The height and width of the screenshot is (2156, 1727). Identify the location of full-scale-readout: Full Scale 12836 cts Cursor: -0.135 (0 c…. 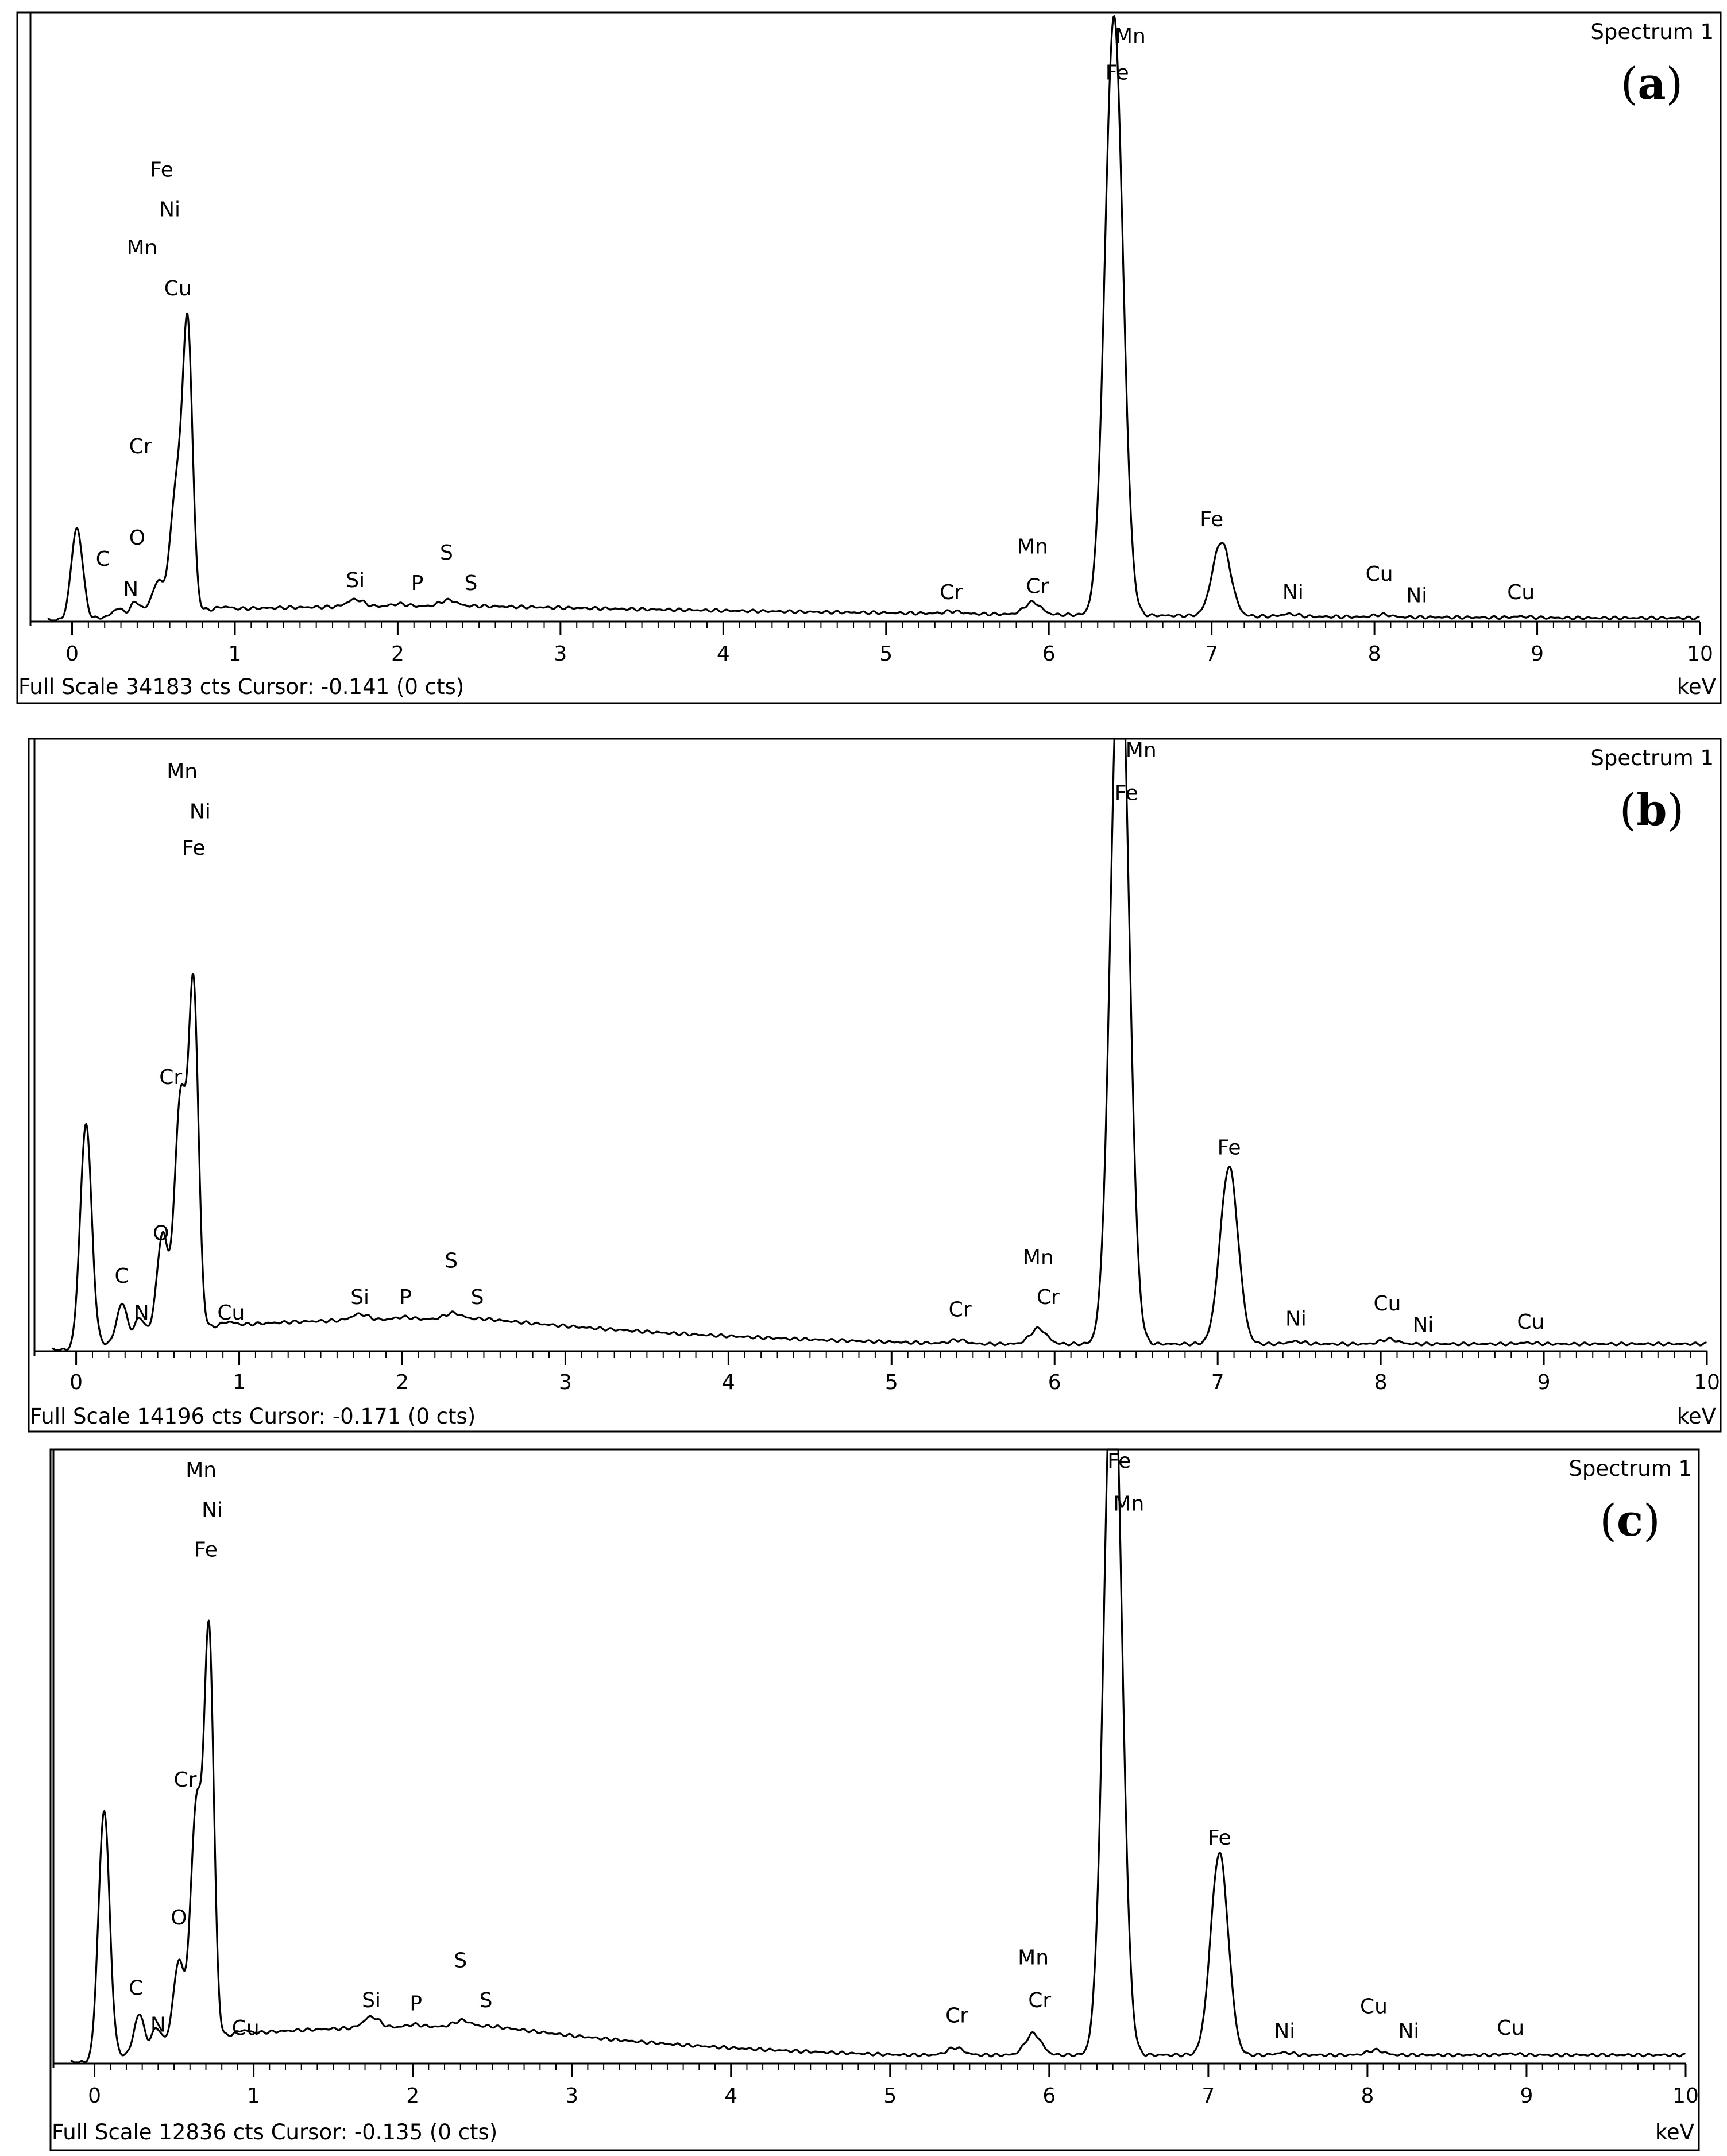
(274, 2132).